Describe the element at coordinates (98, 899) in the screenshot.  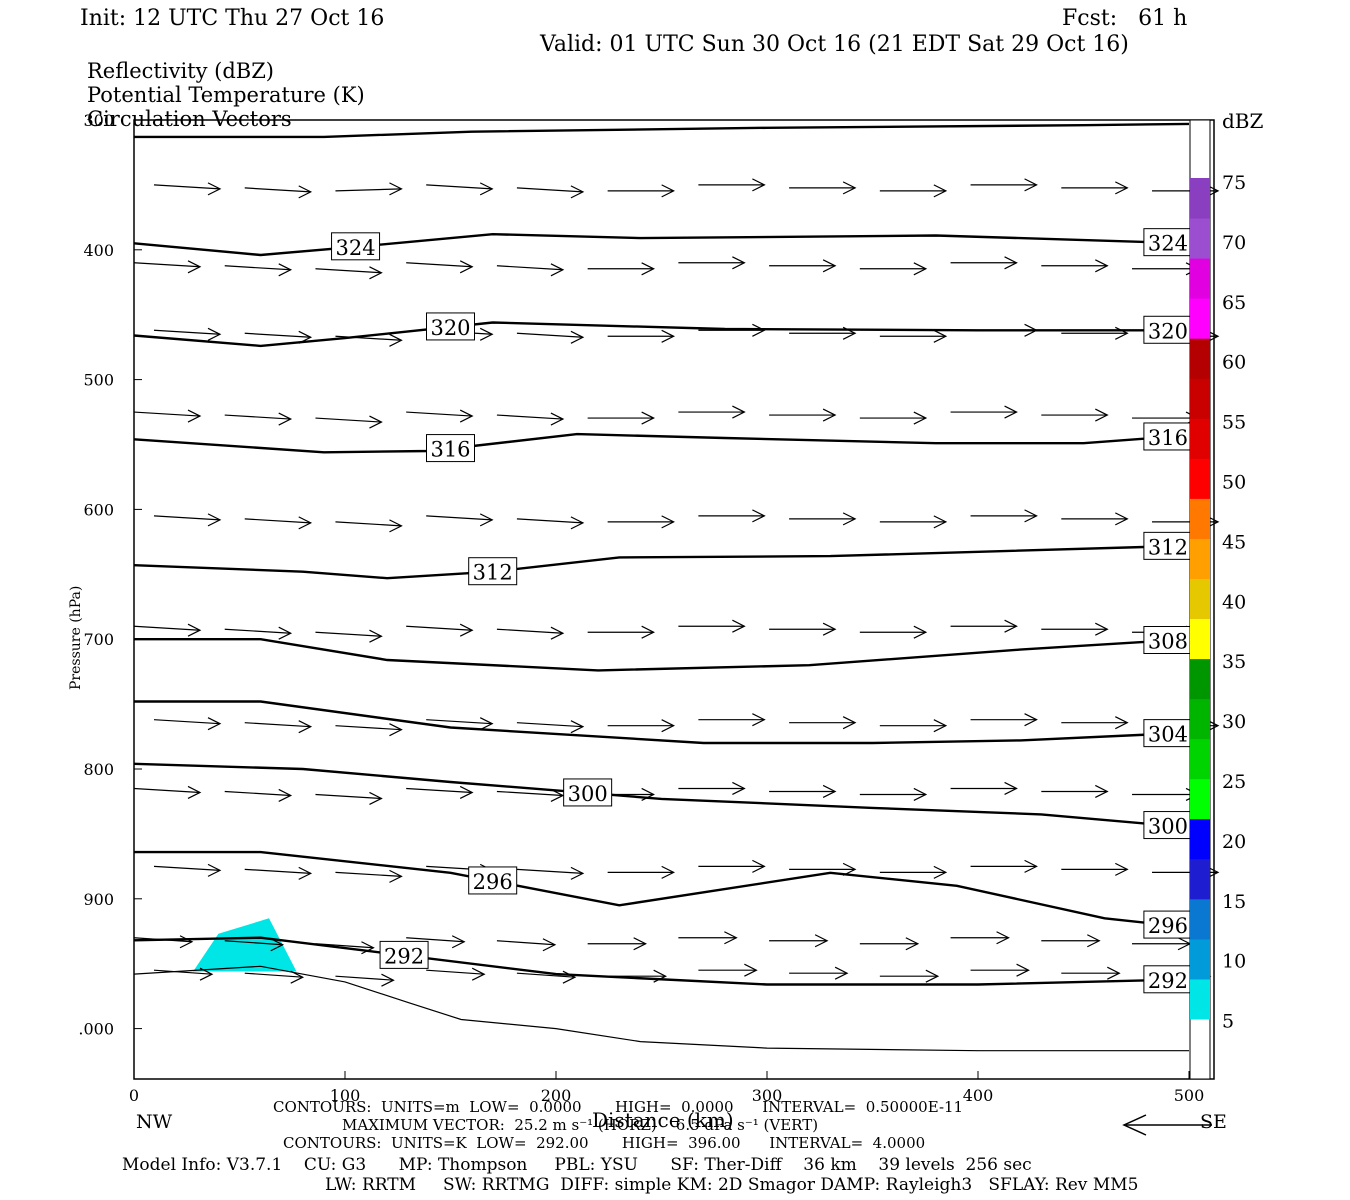
I see `y-tick-label-900: 900` at that location.